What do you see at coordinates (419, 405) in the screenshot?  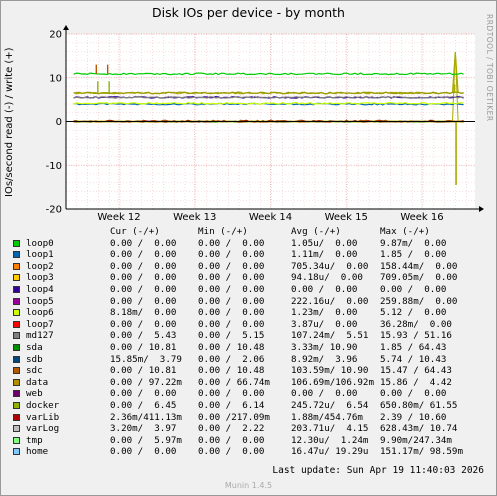 I see `legend-max: 650.80m/ 61.55` at bounding box center [419, 405].